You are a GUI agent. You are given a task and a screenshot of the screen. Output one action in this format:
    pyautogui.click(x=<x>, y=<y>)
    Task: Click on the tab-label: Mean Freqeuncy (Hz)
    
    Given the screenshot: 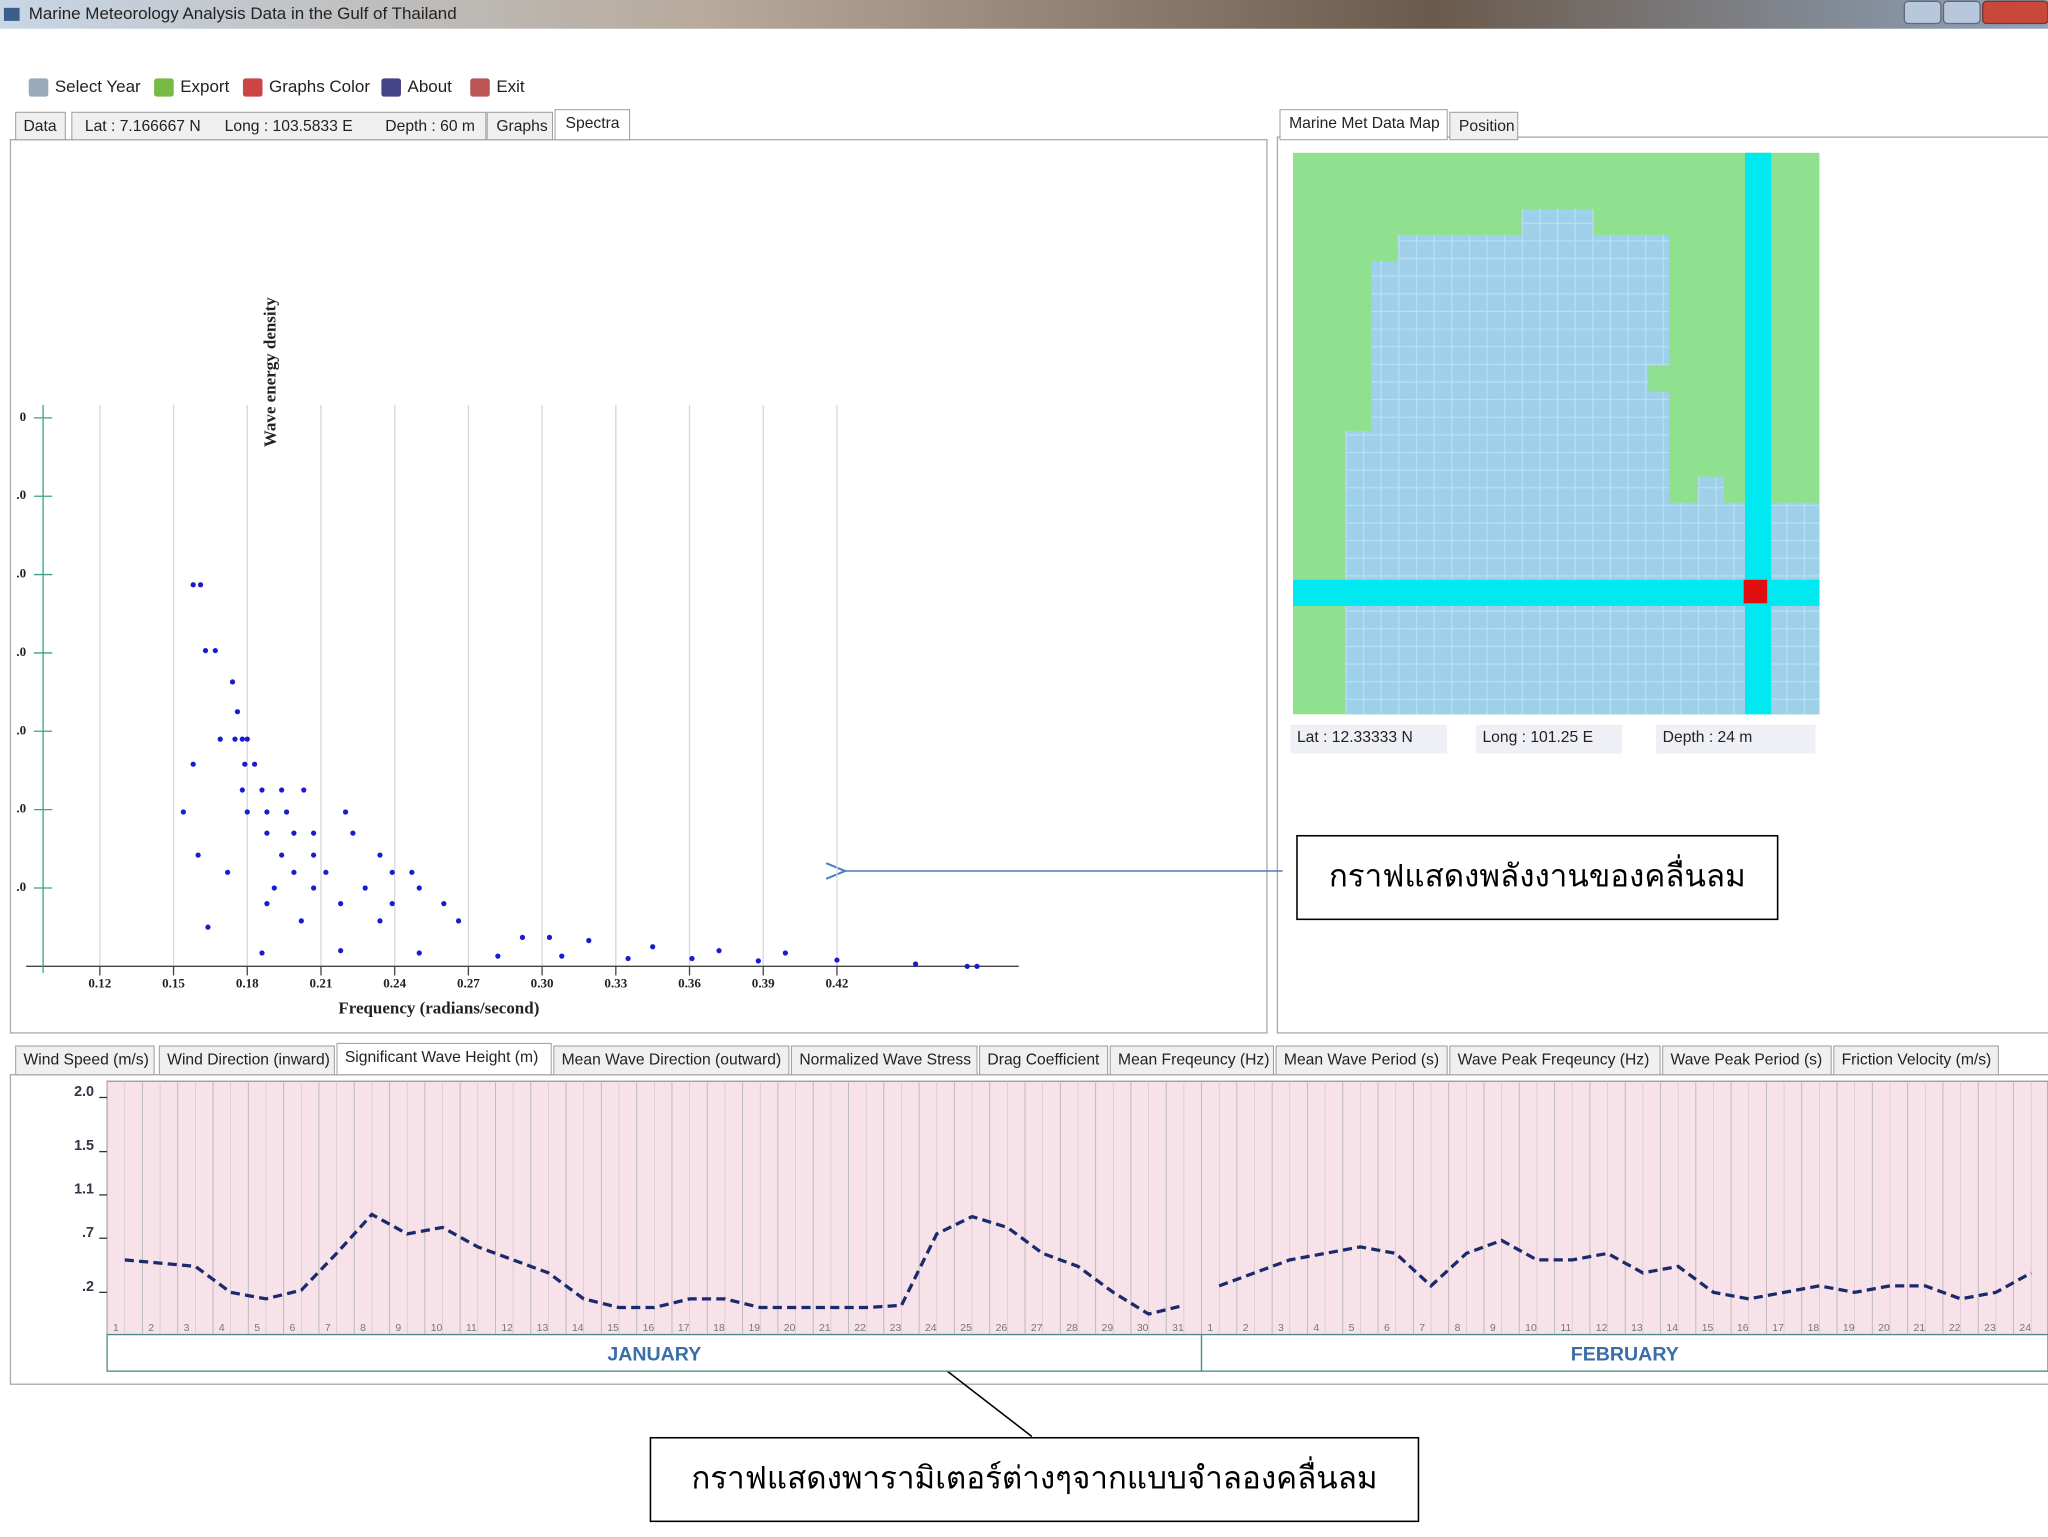 What is the action you would take?
    pyautogui.click(x=1193, y=1060)
    